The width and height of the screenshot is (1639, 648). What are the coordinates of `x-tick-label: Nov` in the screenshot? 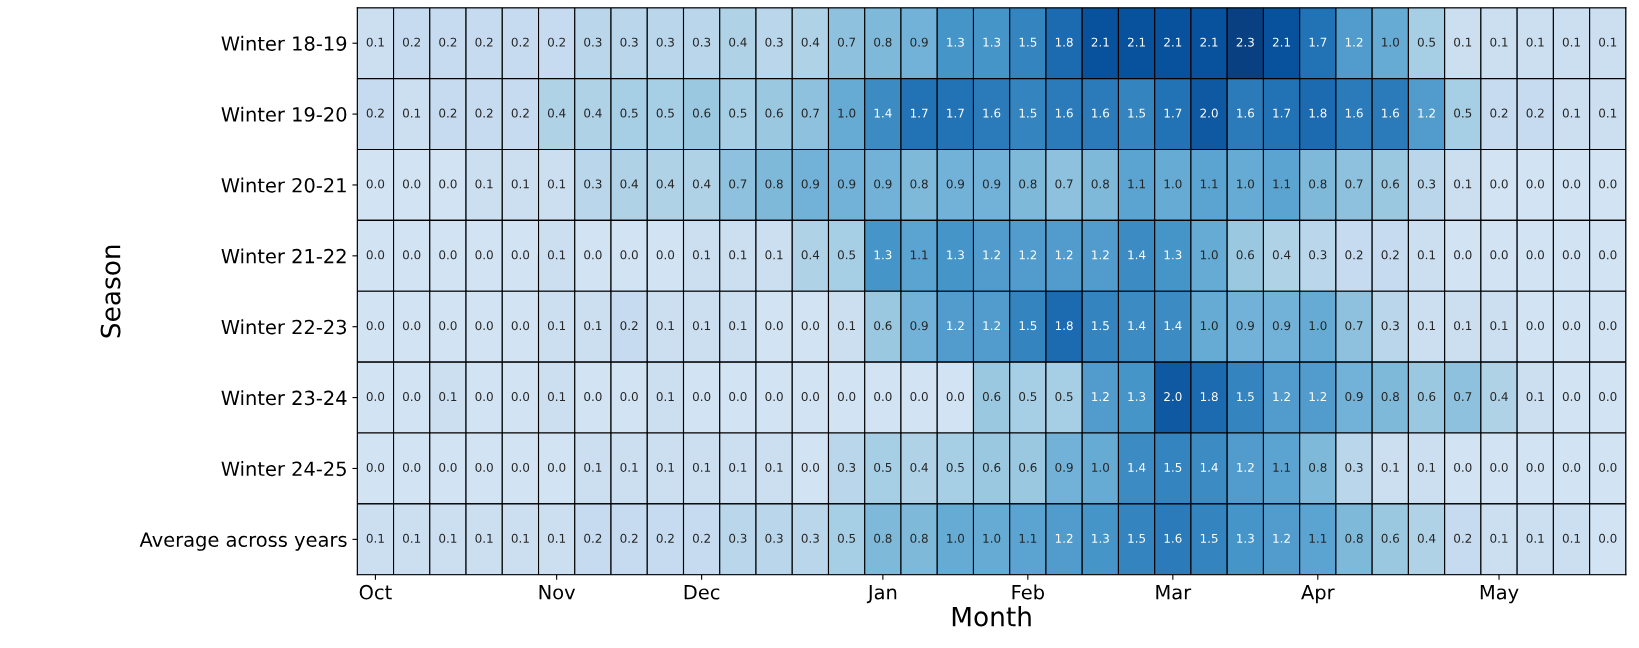 It's located at (557, 592).